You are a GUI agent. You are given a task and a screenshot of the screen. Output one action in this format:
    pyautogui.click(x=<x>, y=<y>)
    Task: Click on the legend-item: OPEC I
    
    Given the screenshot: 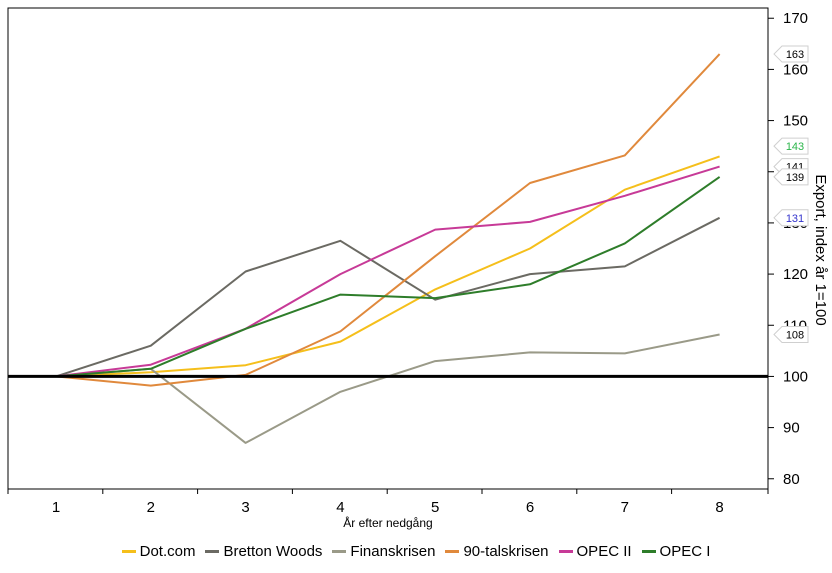 What is the action you would take?
    pyautogui.click(x=676, y=551)
    